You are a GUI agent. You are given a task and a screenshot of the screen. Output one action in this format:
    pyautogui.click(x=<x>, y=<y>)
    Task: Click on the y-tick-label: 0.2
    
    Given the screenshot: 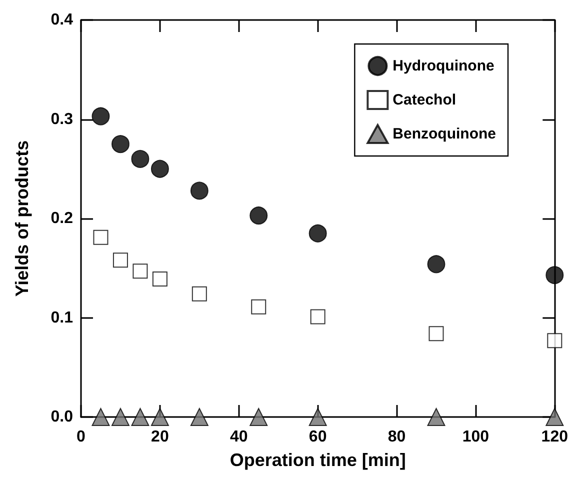 What is the action you would take?
    pyautogui.click(x=62, y=218)
    